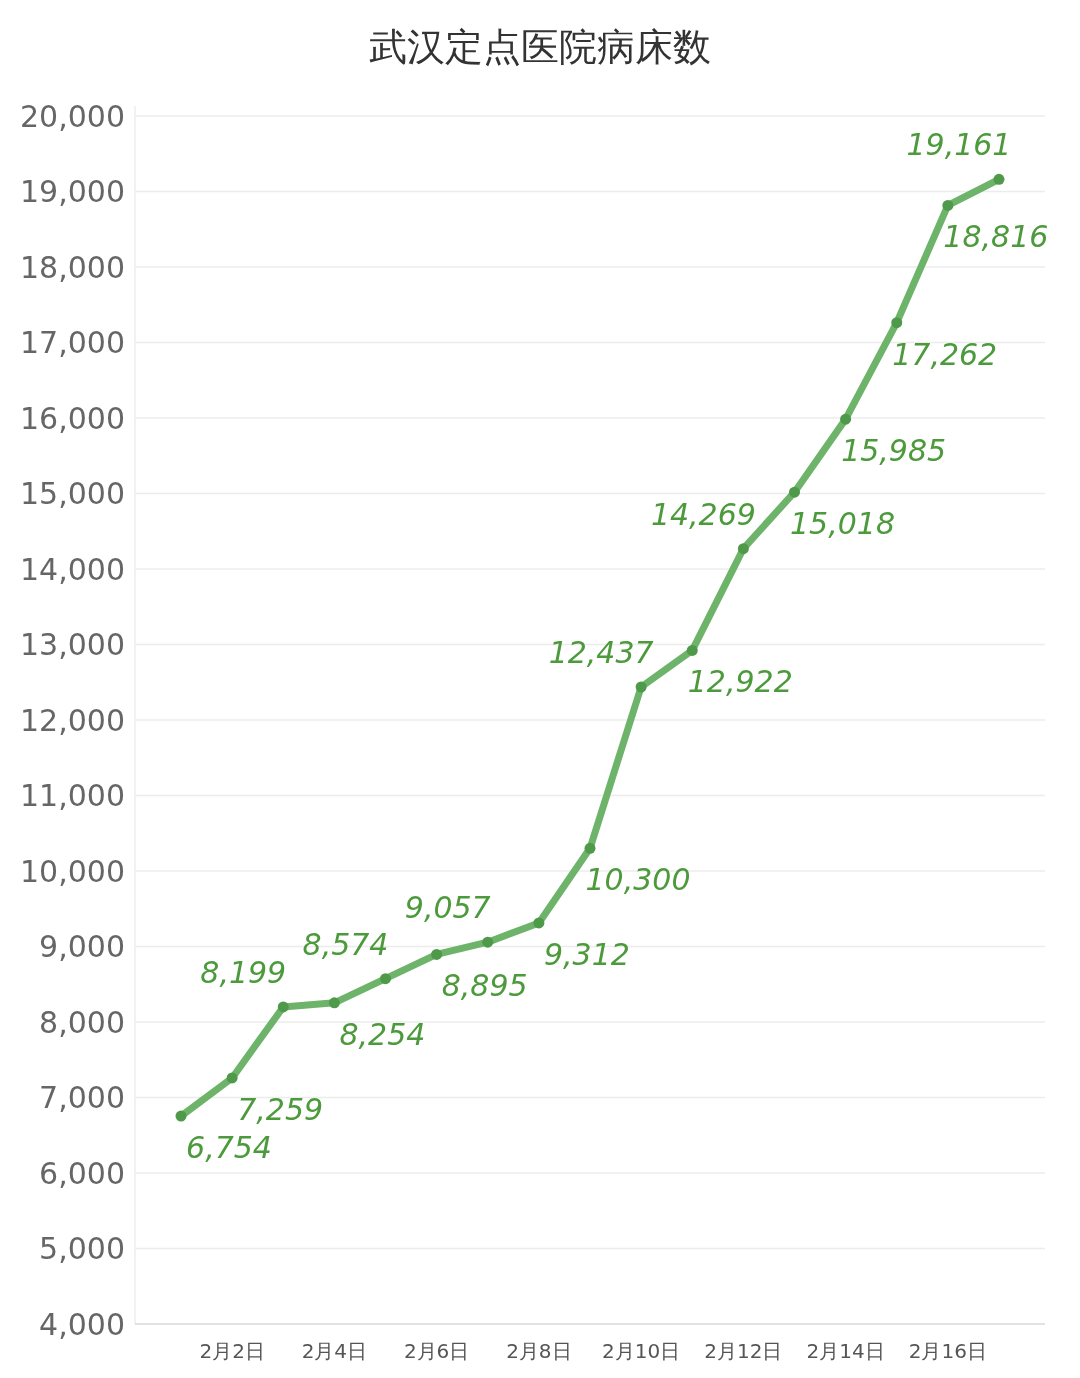 The height and width of the screenshot is (1378, 1080). I want to click on y-tick-label: 5,000, so click(82, 1248).